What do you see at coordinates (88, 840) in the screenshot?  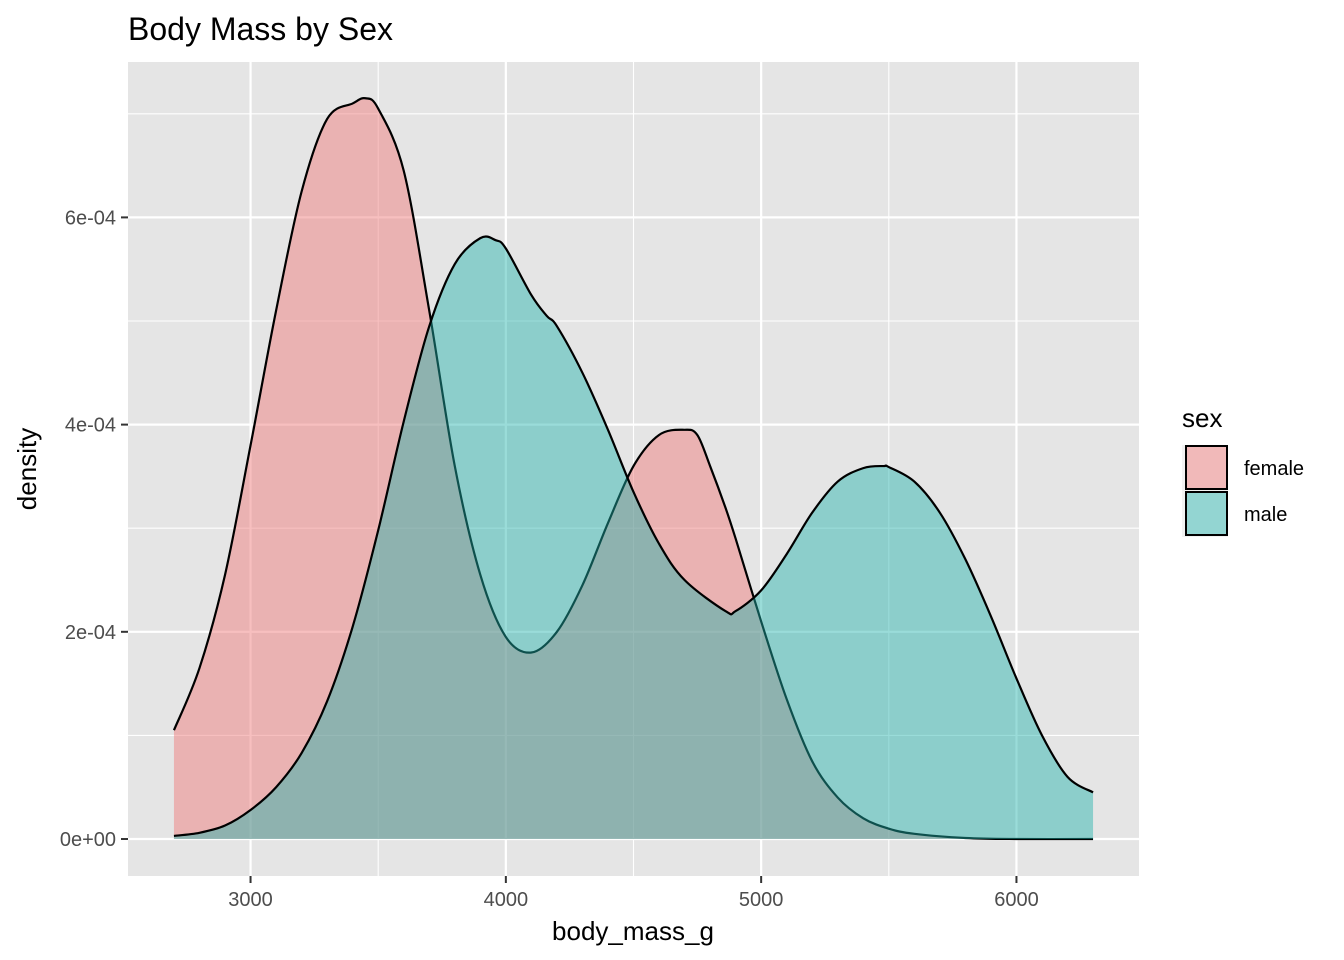 I see `y-tick-label: 0e+00` at bounding box center [88, 840].